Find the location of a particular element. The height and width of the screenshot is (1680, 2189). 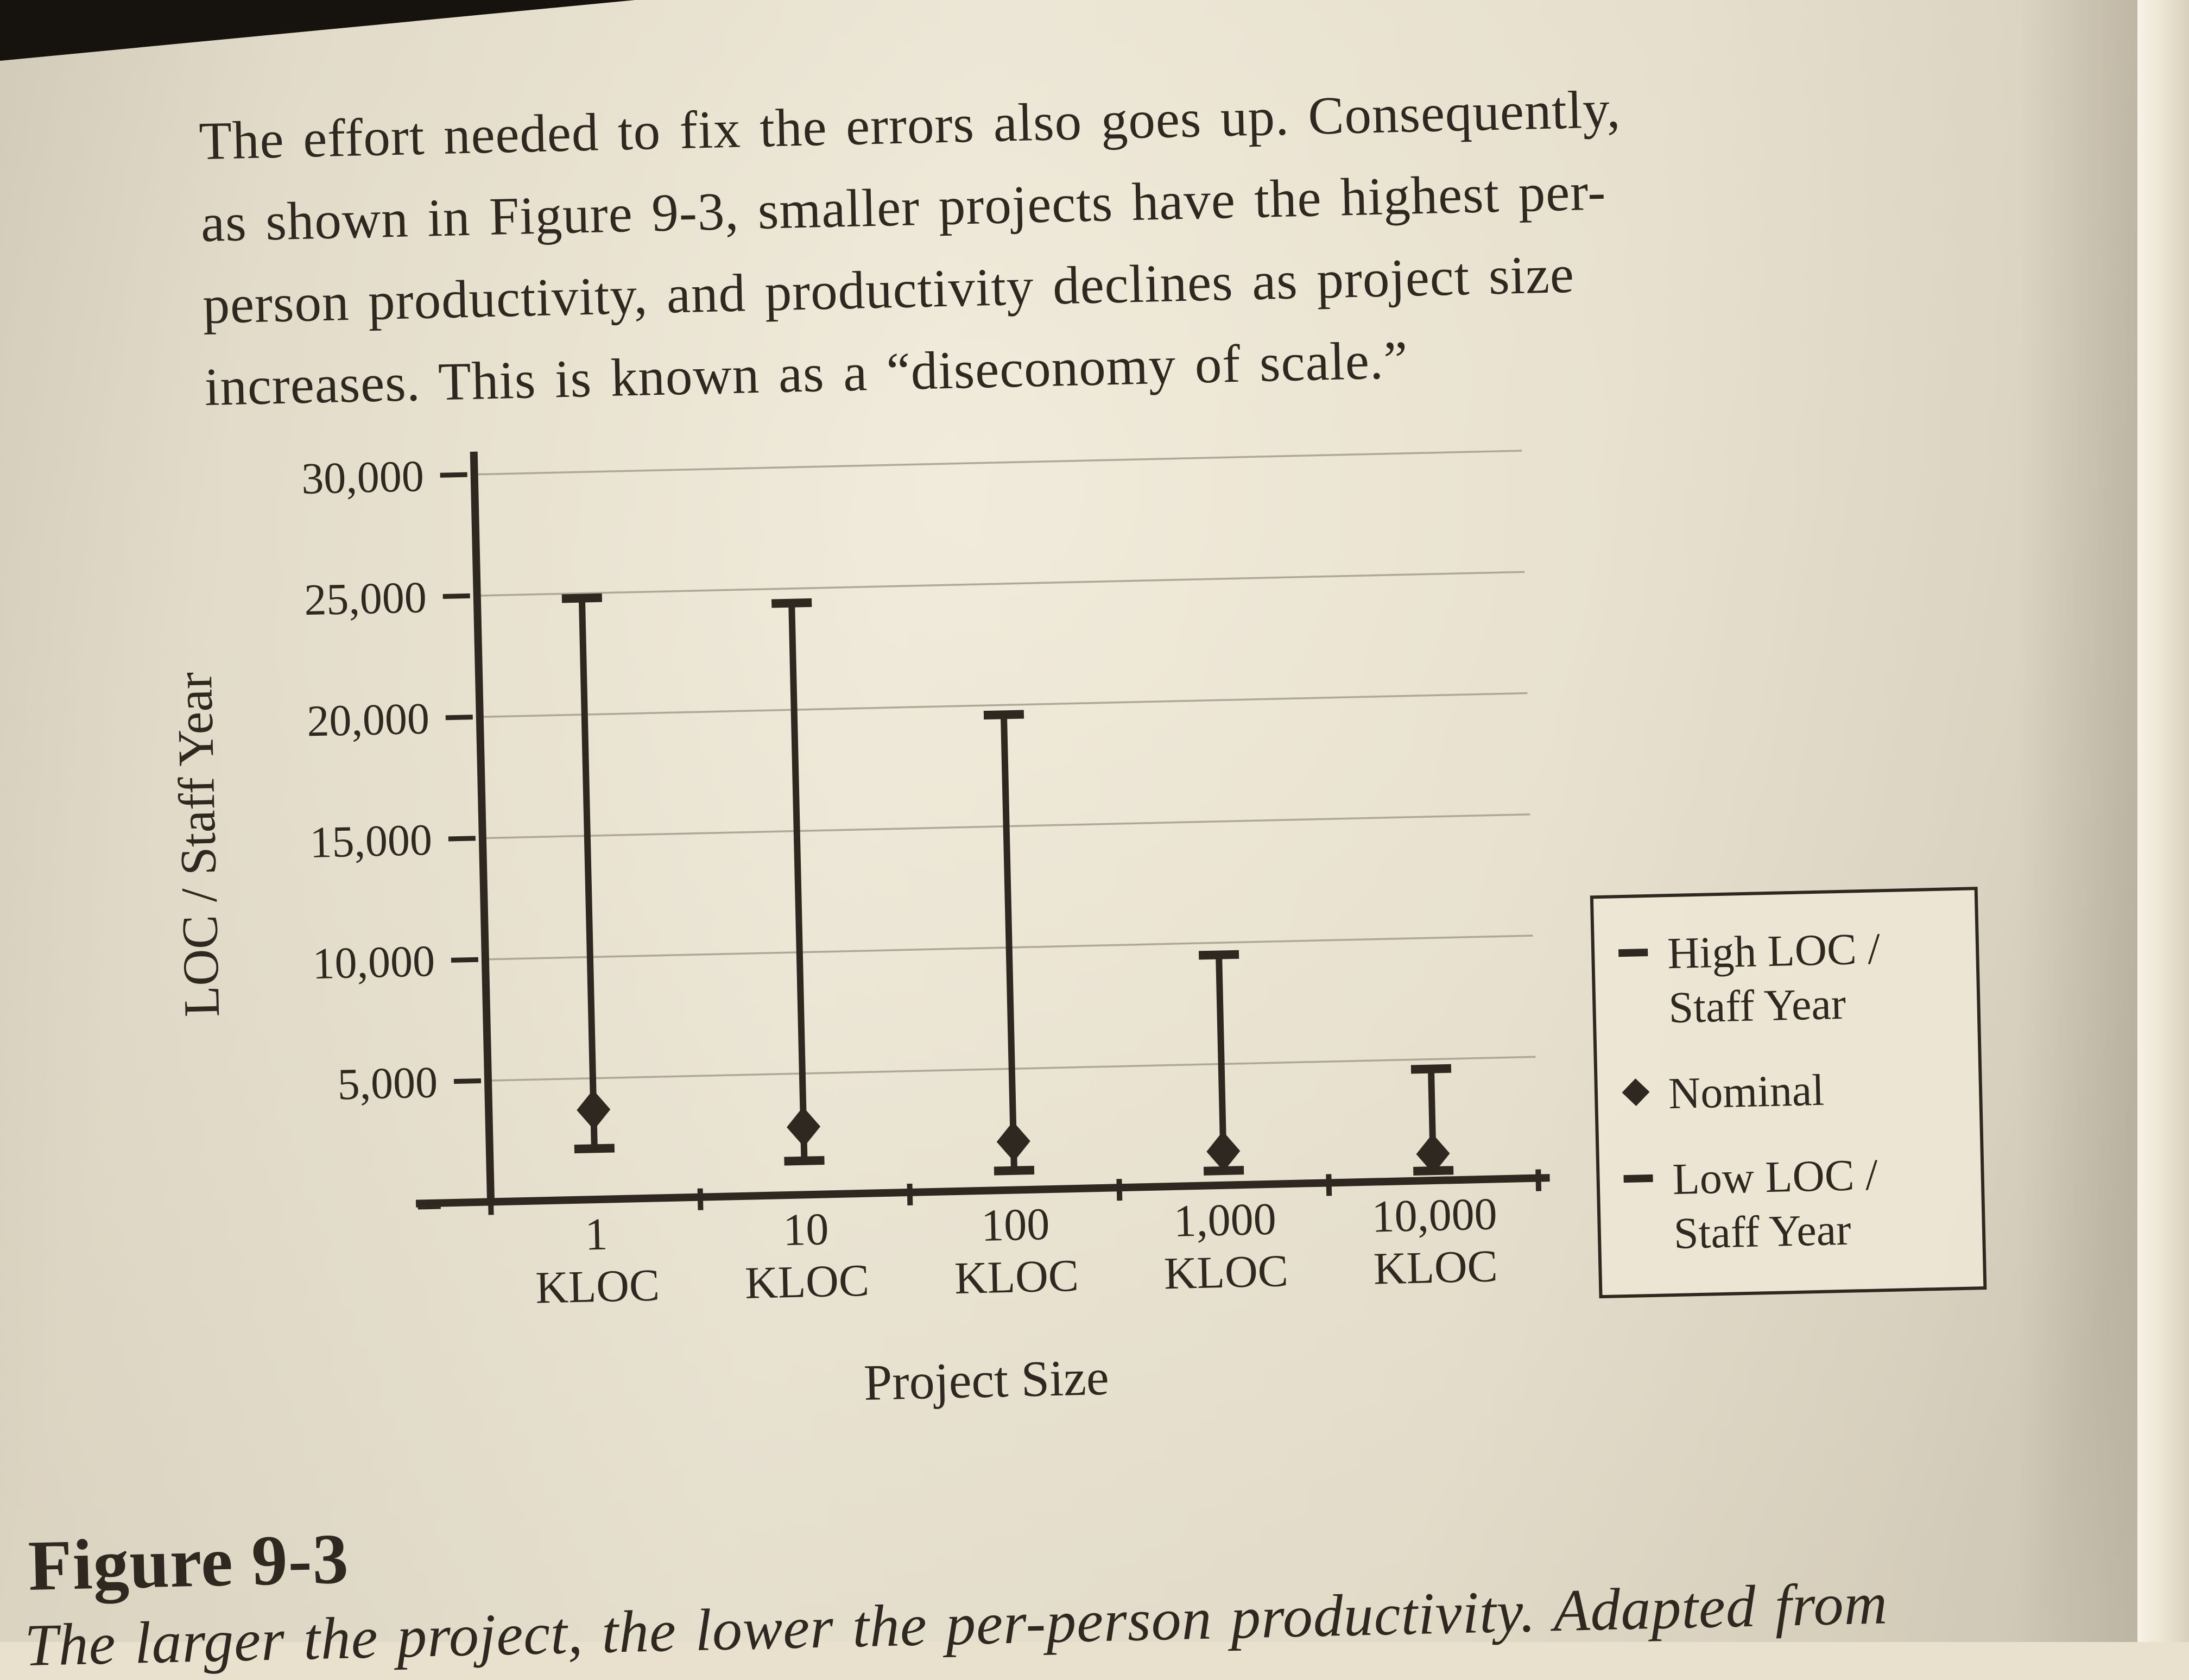

svg-text: 1,000 is located at coordinates (1225, 1220).